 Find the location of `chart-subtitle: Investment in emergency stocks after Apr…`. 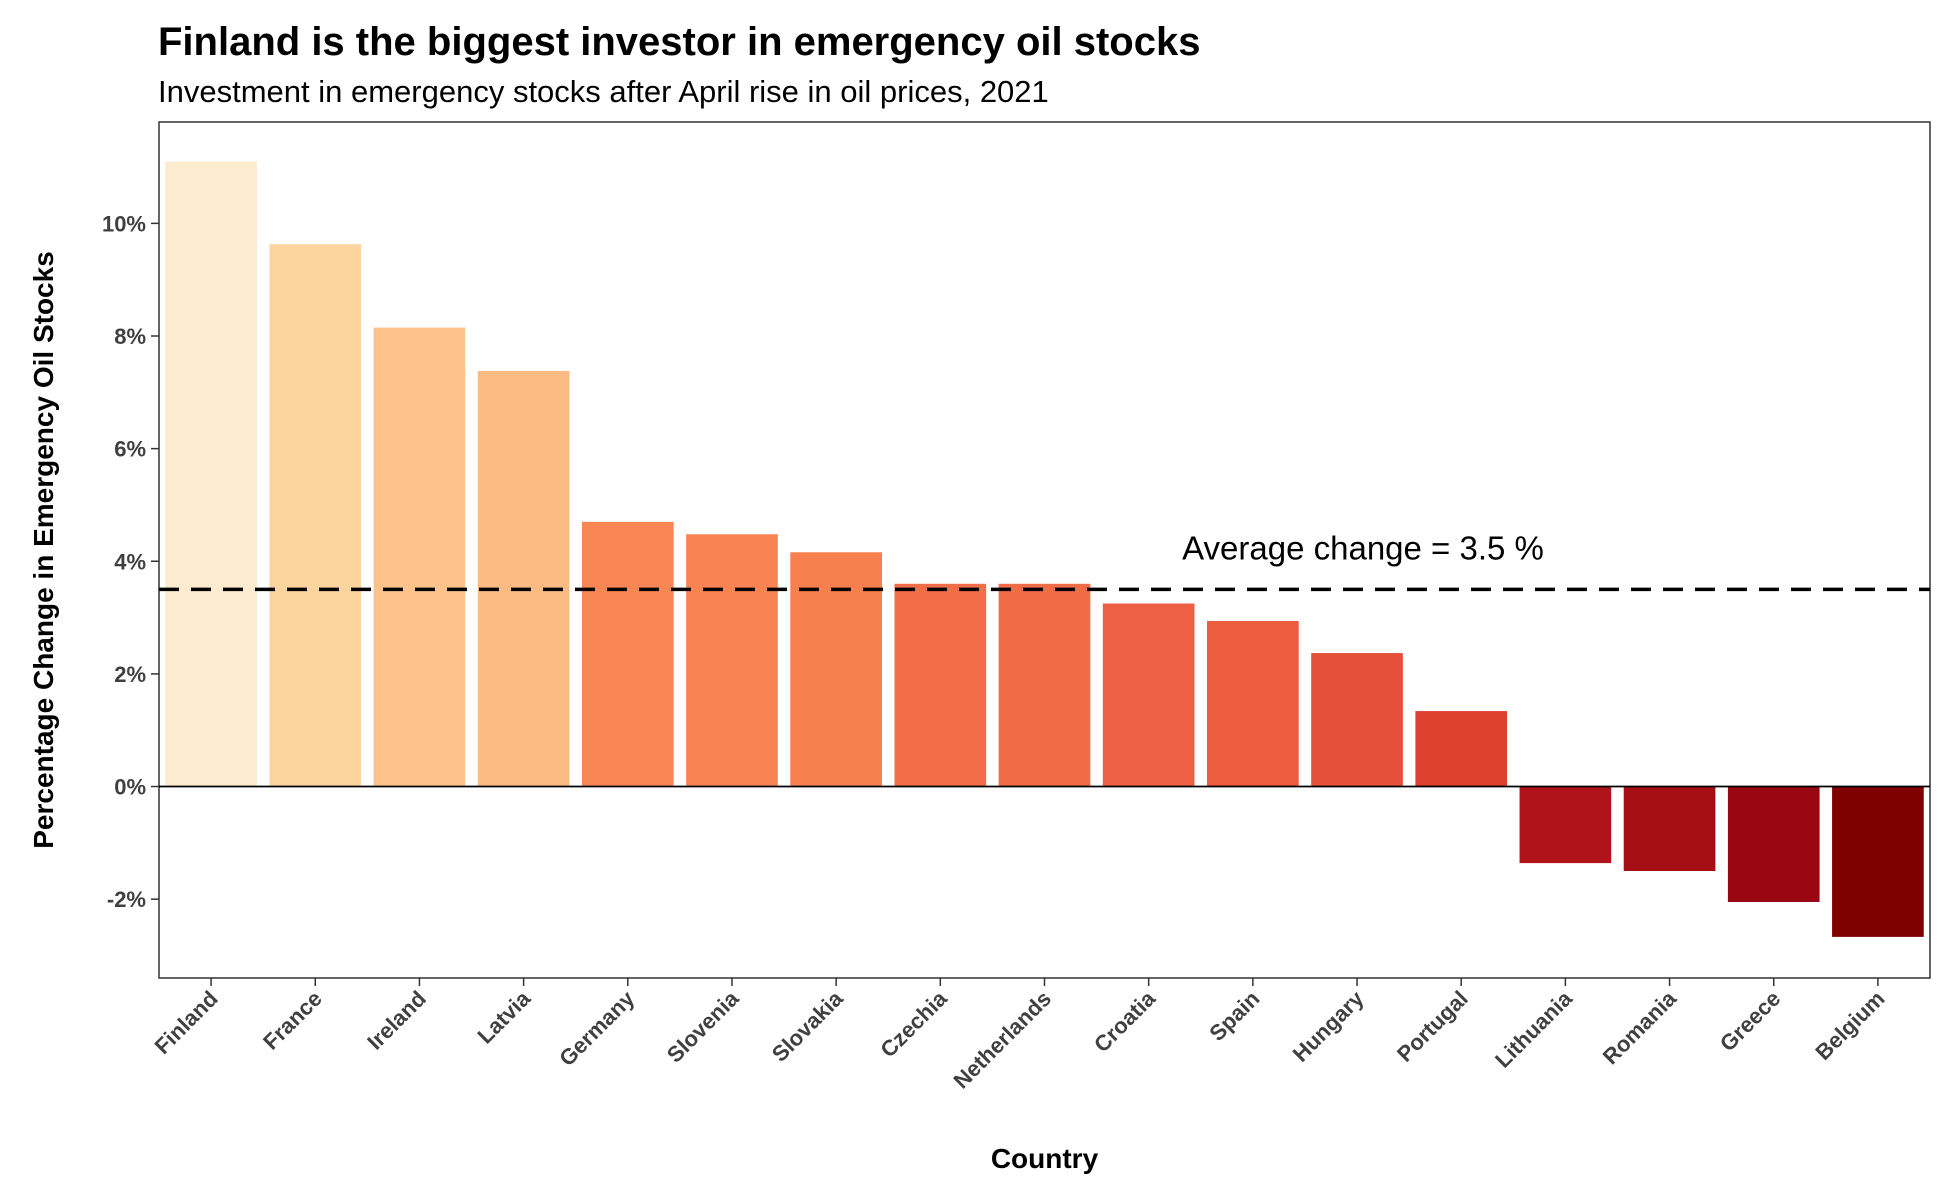

chart-subtitle: Investment in emergency stocks after Apr… is located at coordinates (603, 91).